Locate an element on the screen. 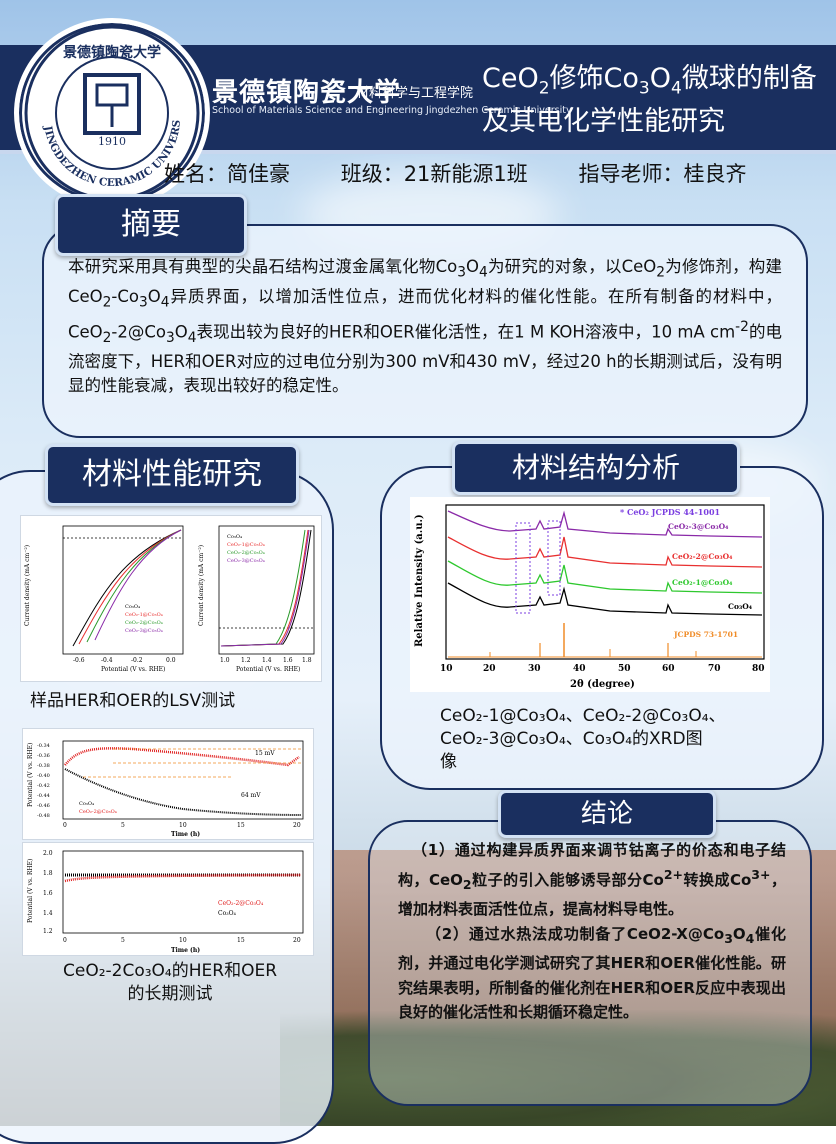  svg-text: -0.4 is located at coordinates (107, 660).